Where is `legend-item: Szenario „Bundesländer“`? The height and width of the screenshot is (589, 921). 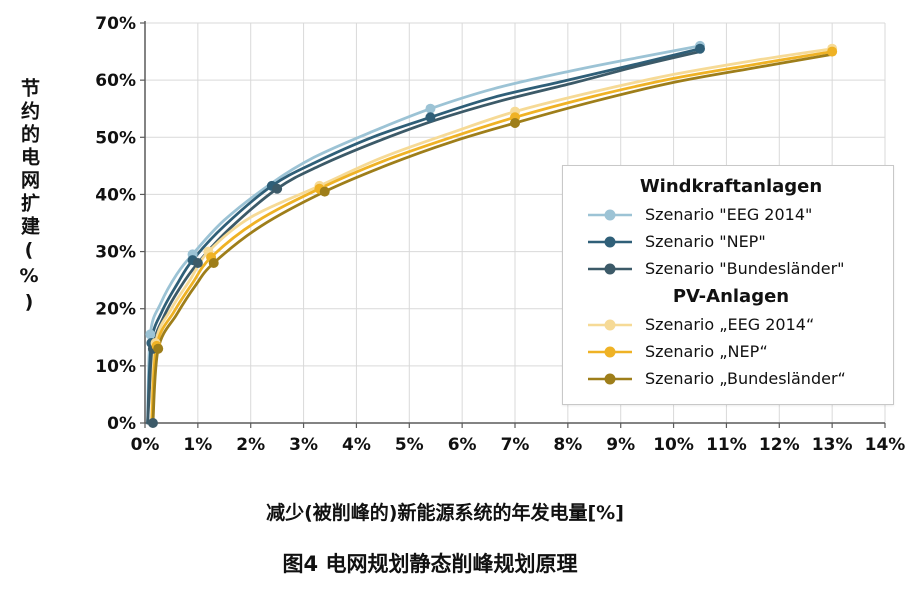 legend-item: Szenario „Bundesländer“ is located at coordinates (735, 378).